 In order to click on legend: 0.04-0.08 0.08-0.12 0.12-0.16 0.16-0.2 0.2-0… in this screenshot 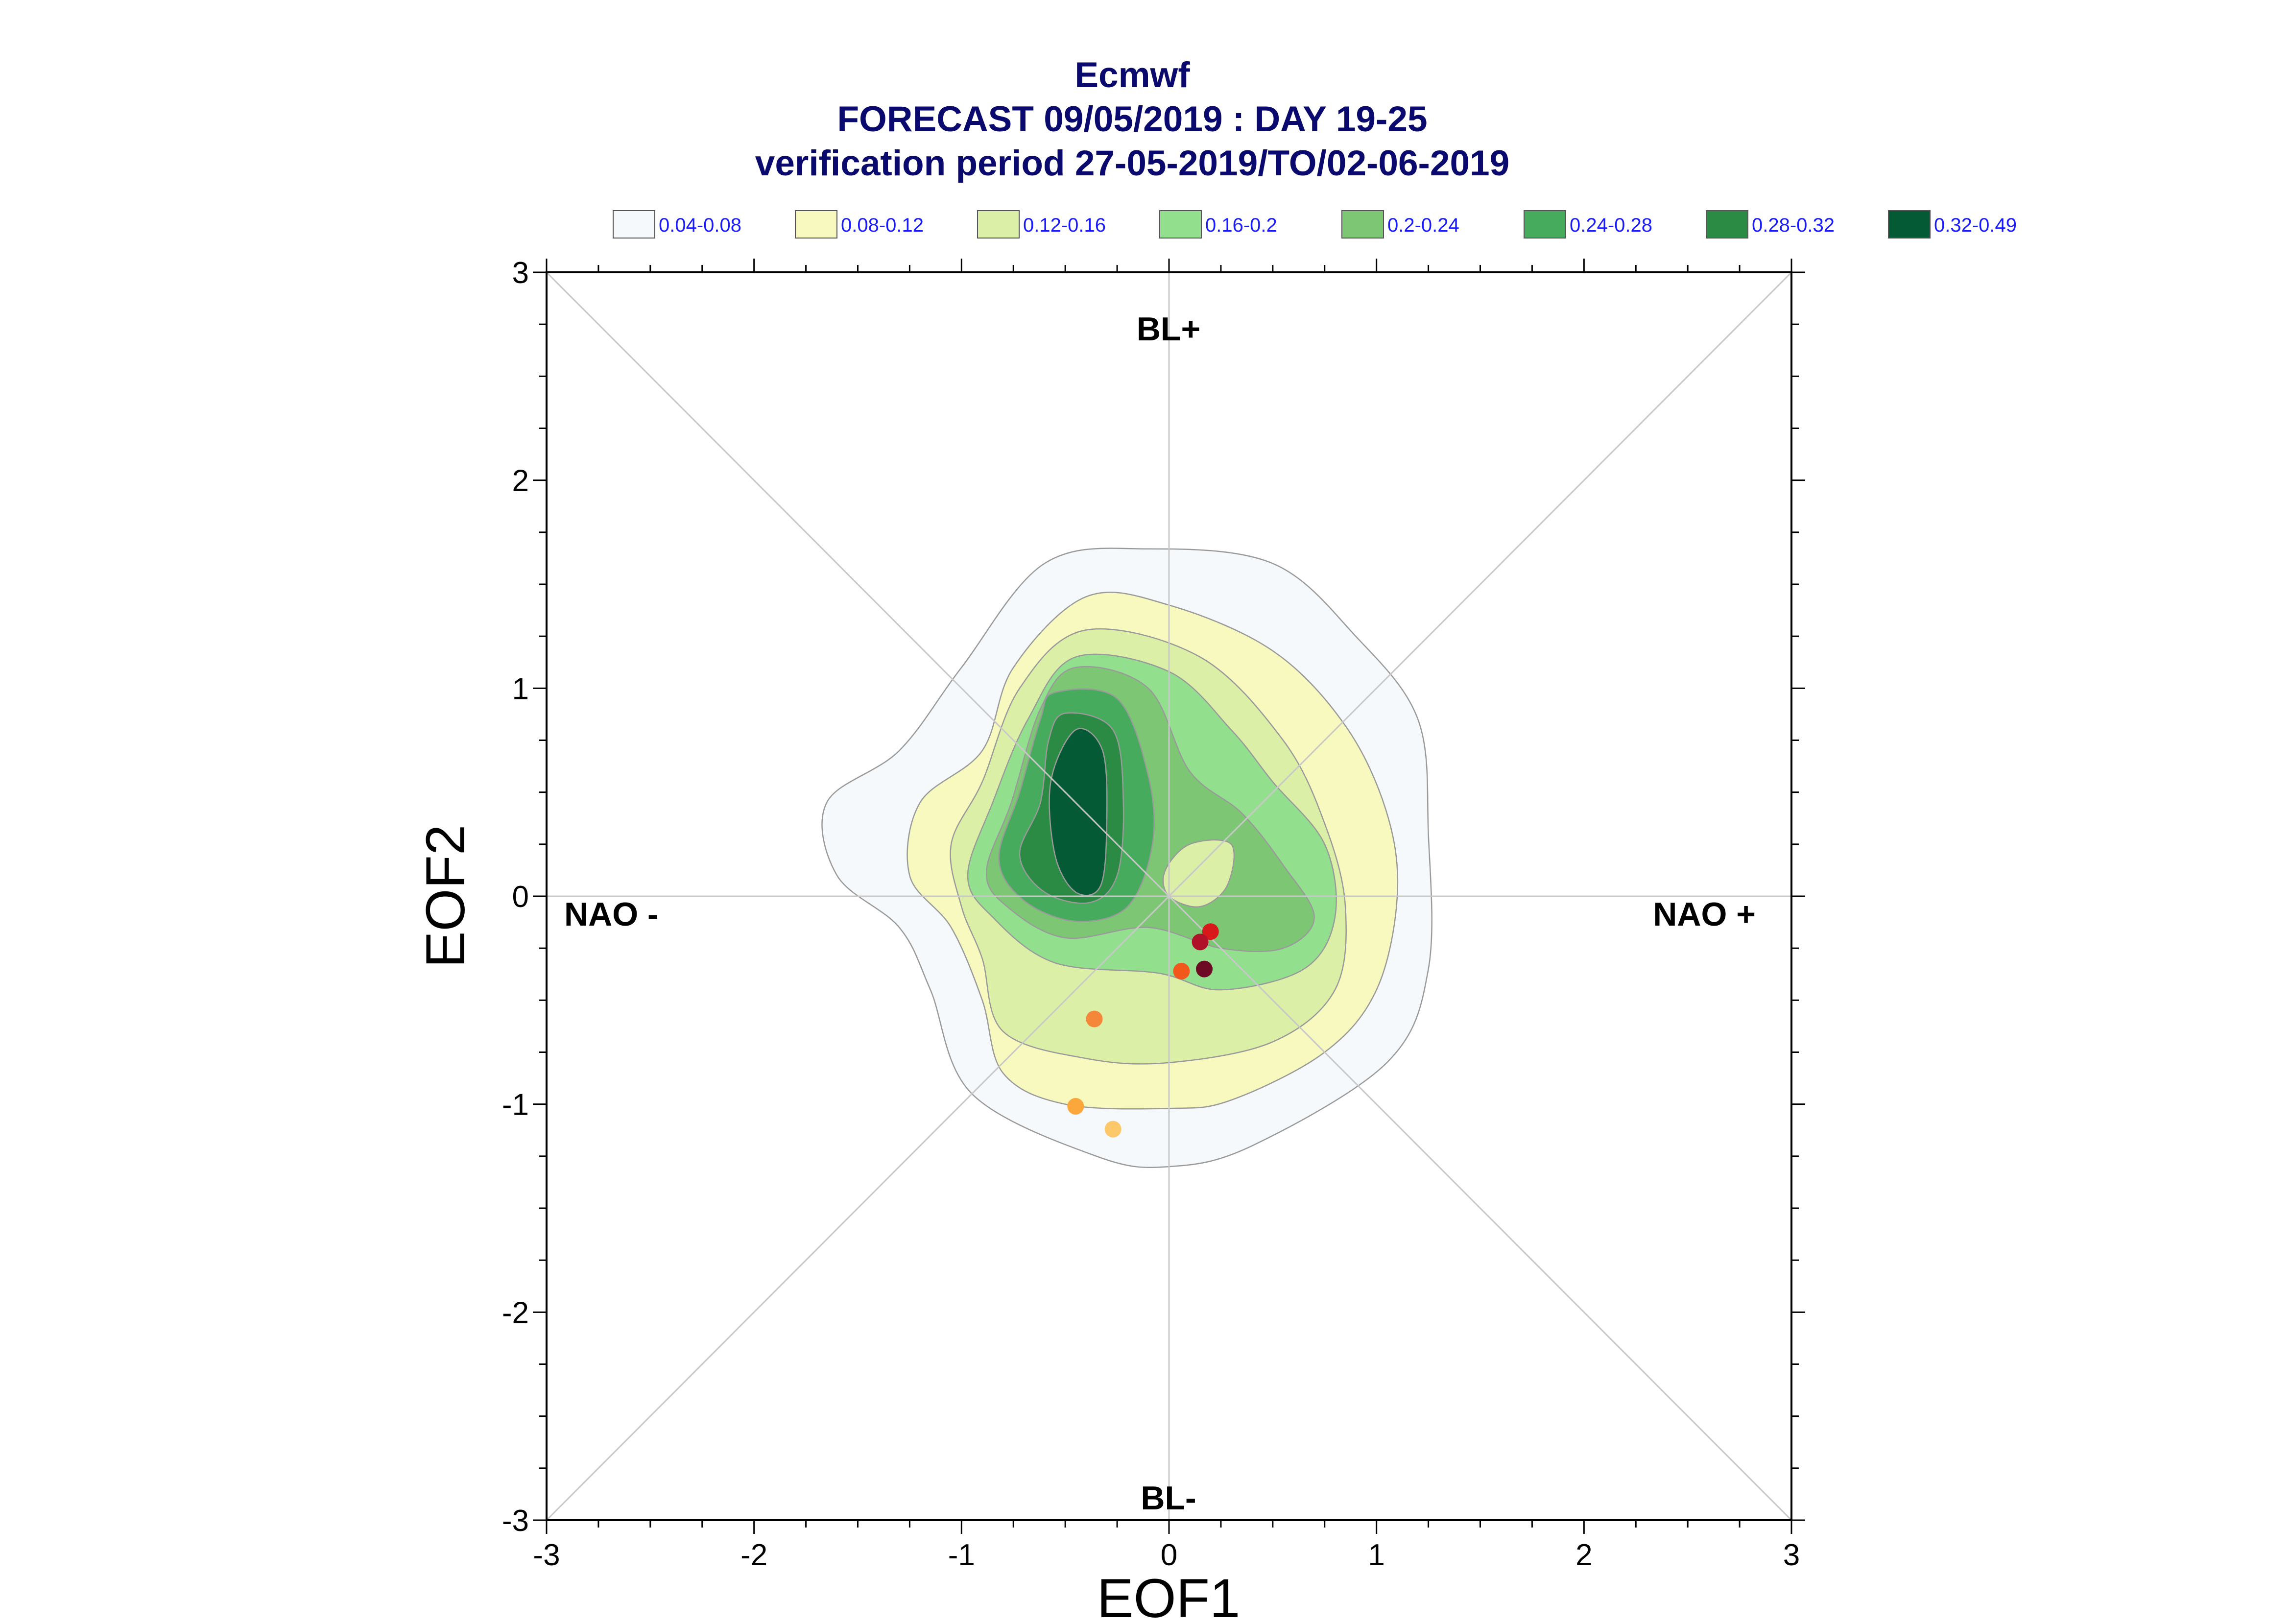, I will do `click(1315, 224)`.